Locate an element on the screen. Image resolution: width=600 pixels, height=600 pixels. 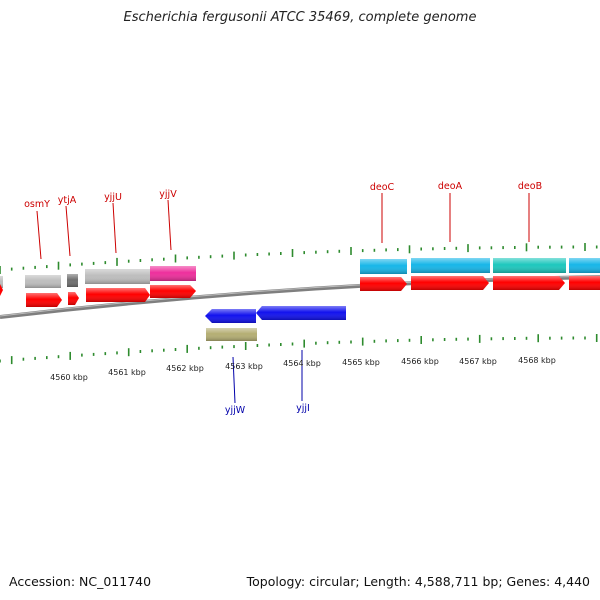
gene-label-osmy: osmY is located at coordinates (37, 204).